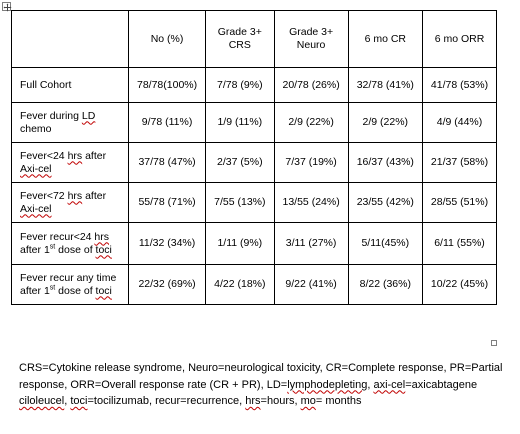 The image size is (520, 434). What do you see at coordinates (459, 122) in the screenshot?
I see `table-cell: 4/9 (44%)` at bounding box center [459, 122].